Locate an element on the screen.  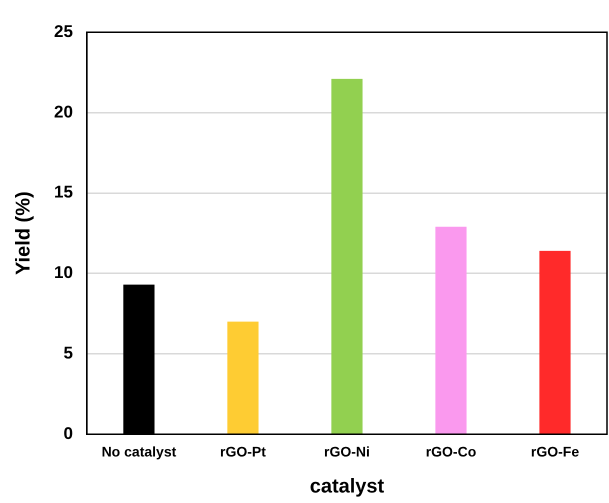
y-tick-label: 10 is located at coordinates (63, 272).